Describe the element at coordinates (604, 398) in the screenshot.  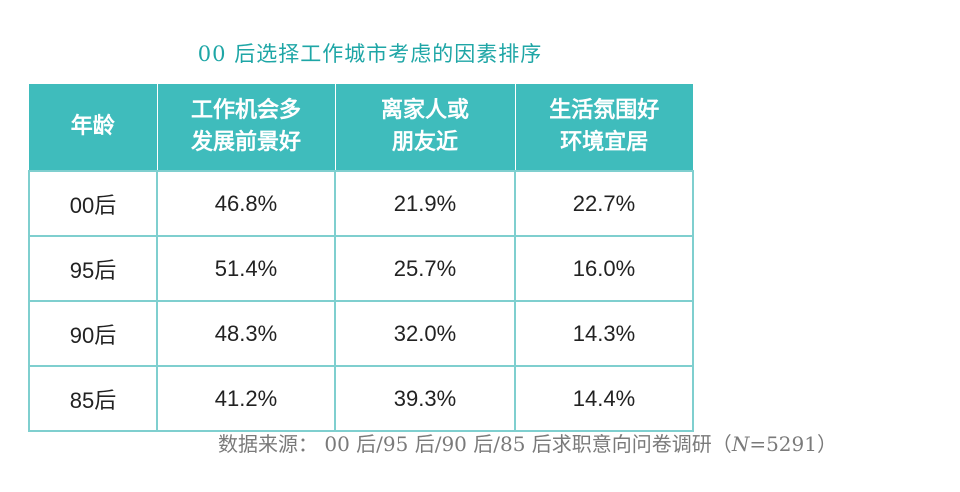
I see `value-cell: 14.4%` at that location.